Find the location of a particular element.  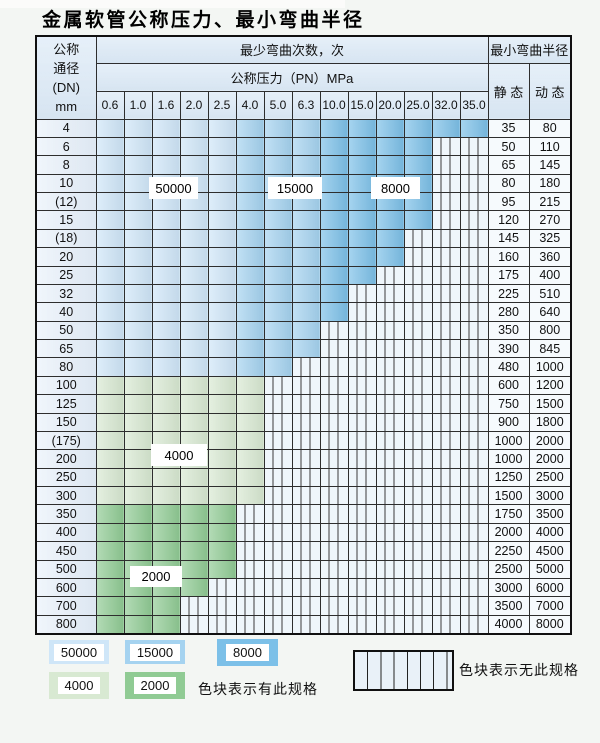

dynamic-radius-cell: 270 is located at coordinates (550, 220).